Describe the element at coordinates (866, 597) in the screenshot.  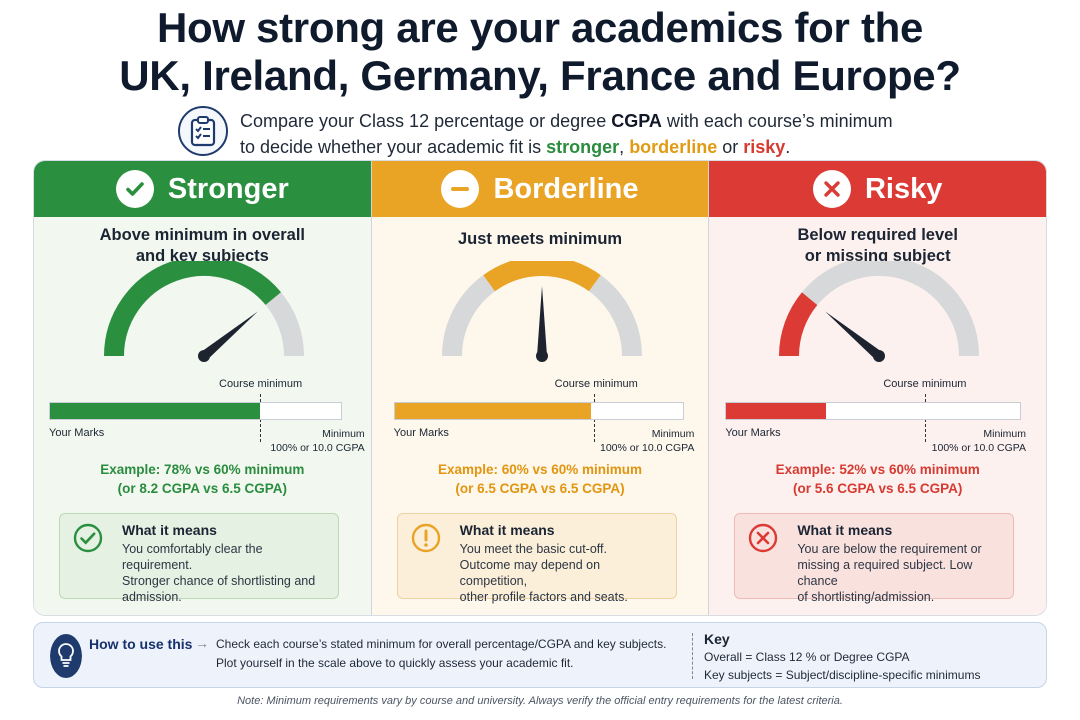
I see `means-line-3: of shortlisting/admission.` at that location.